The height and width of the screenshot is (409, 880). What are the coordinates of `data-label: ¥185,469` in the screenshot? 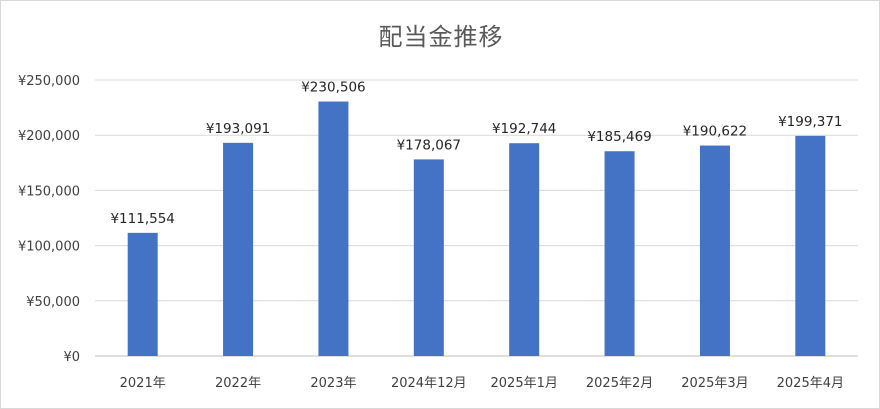 It's located at (619, 137).